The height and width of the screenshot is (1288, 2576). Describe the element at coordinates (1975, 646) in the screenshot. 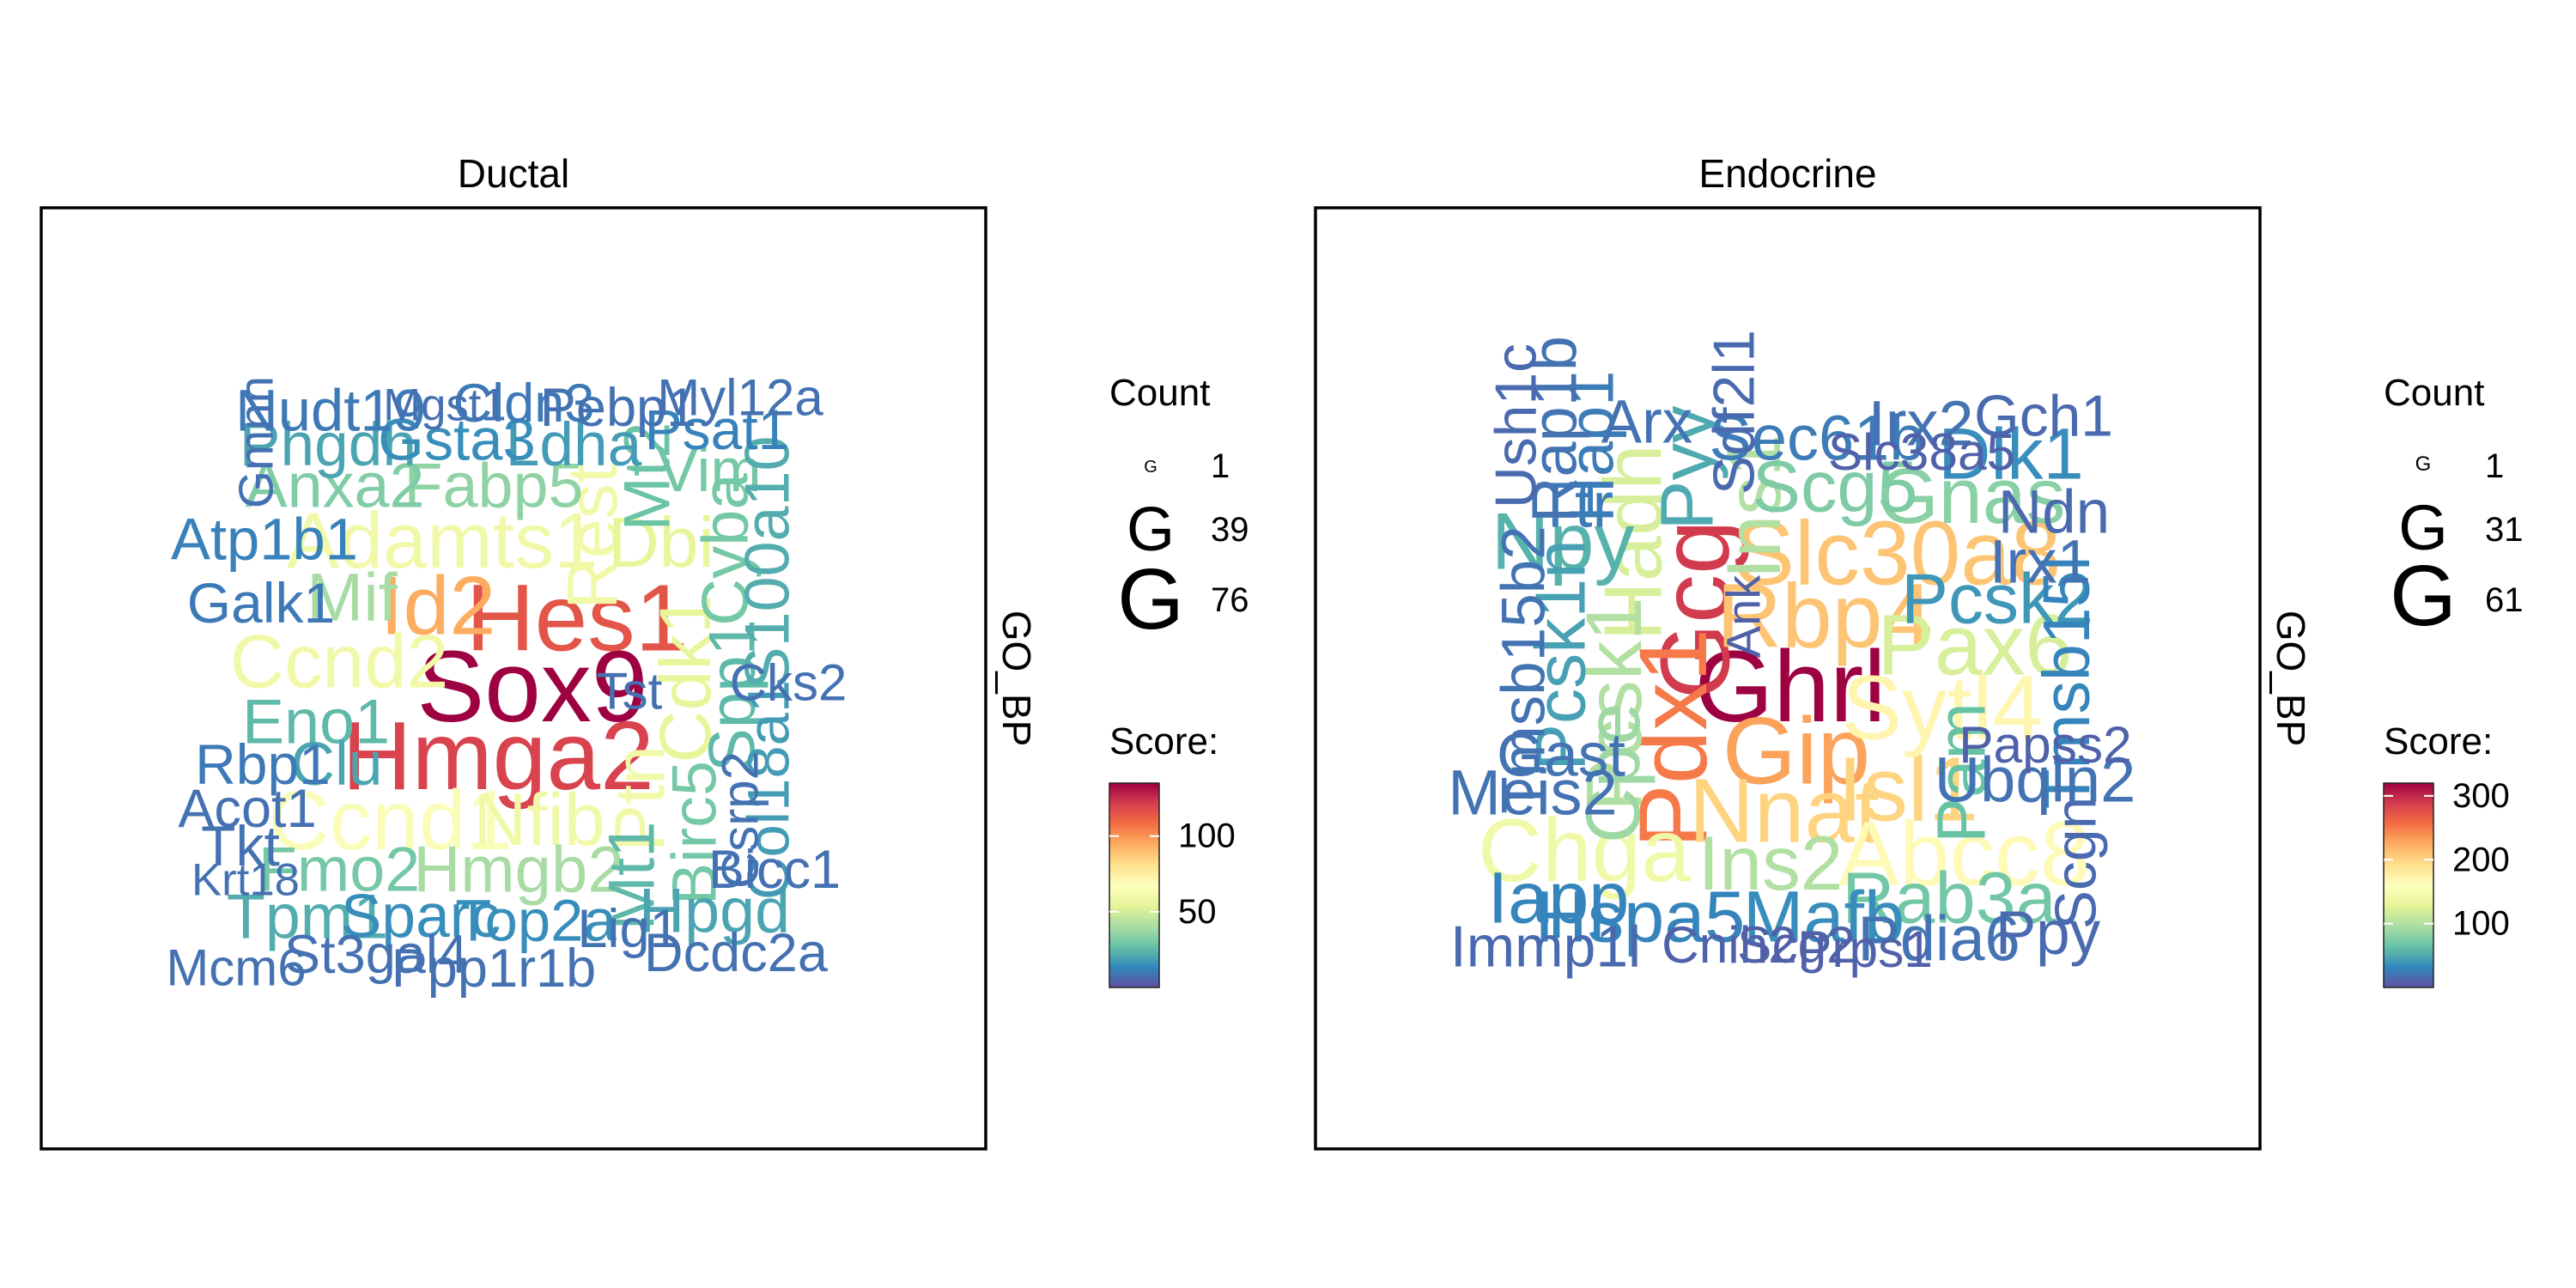

I see `word-pax6: Pax6` at that location.